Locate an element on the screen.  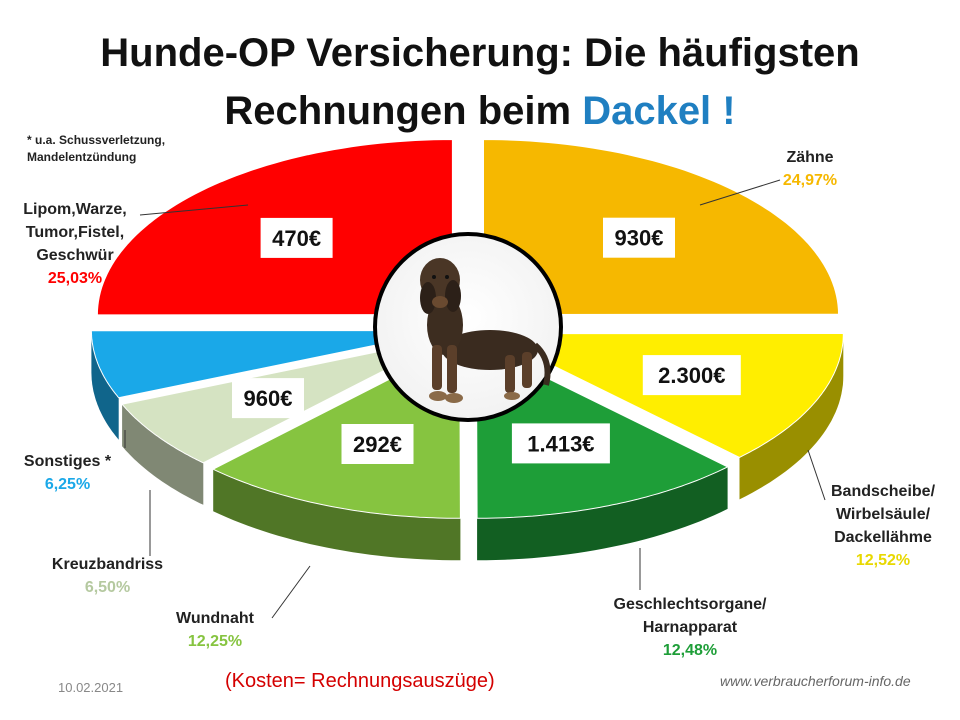
cost-text-2: 1.413€ is located at coordinates (560, 443).